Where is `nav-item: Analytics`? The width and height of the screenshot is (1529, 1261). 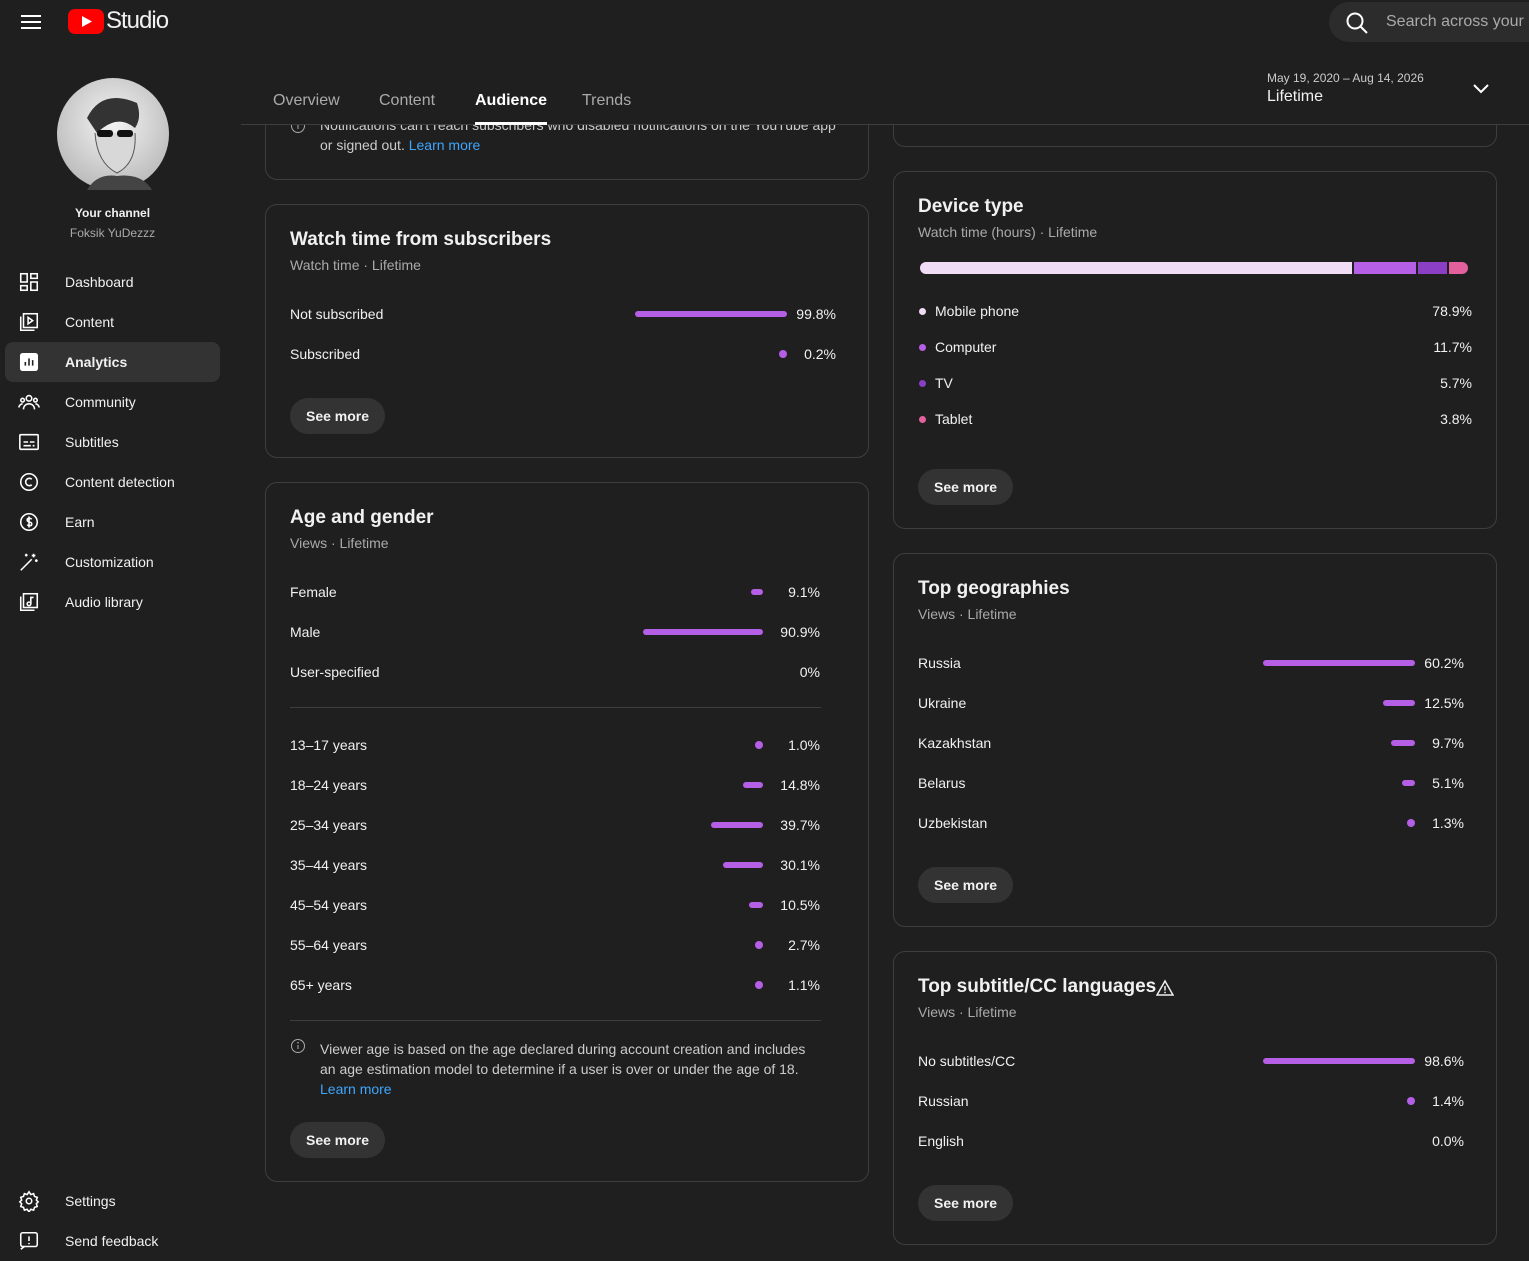
nav-item: Analytics is located at coordinates (112, 362).